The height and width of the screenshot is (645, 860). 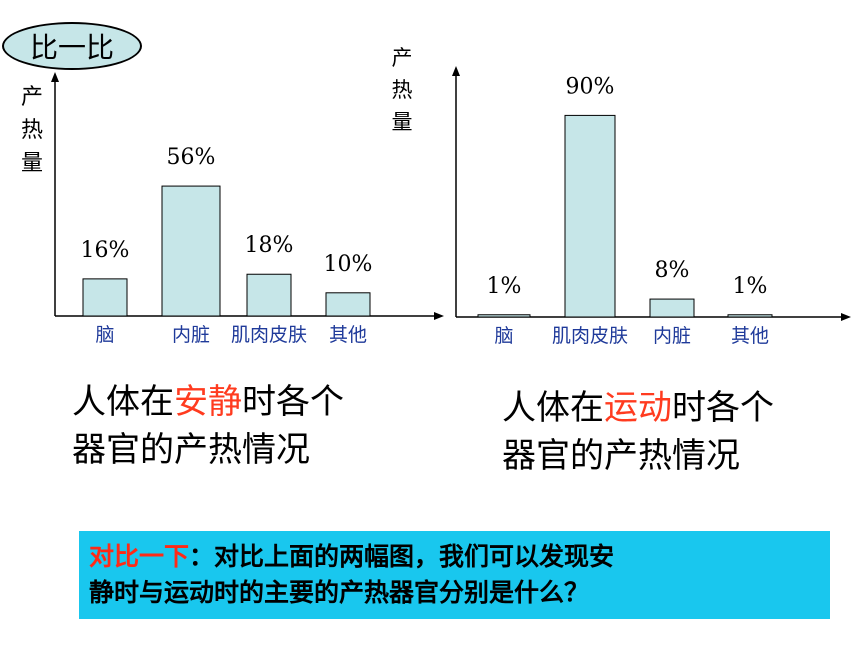 I want to click on category-label-rest-3: 其他, so click(x=348, y=335).